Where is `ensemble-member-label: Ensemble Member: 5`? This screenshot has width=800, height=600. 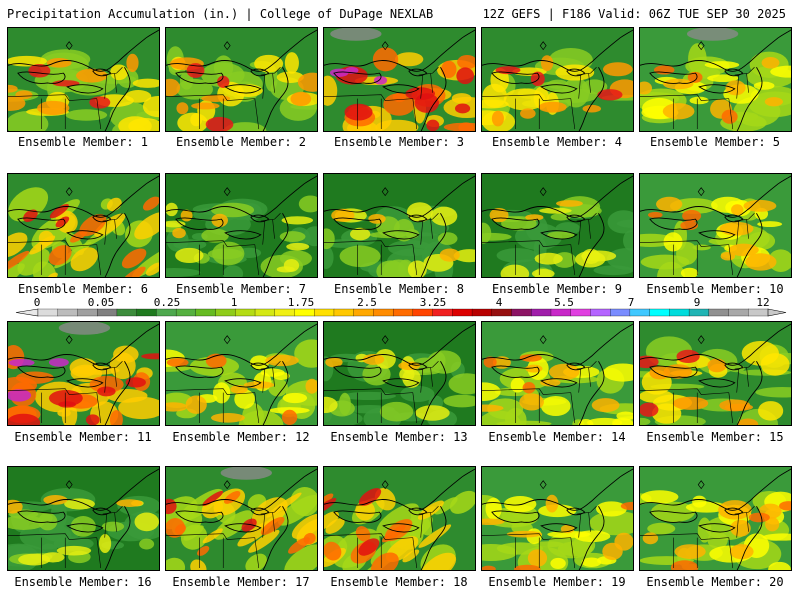
ensemble-member-label: Ensemble Member: 5 is located at coordinates (715, 142).